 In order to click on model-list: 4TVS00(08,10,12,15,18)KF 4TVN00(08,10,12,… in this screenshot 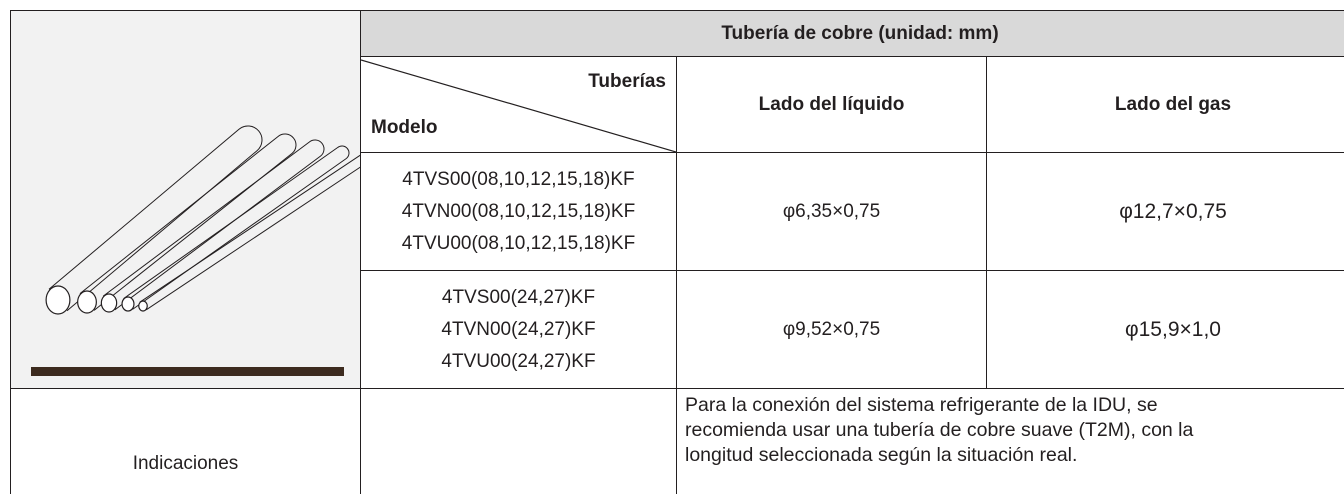, I will do `click(518, 212)`.